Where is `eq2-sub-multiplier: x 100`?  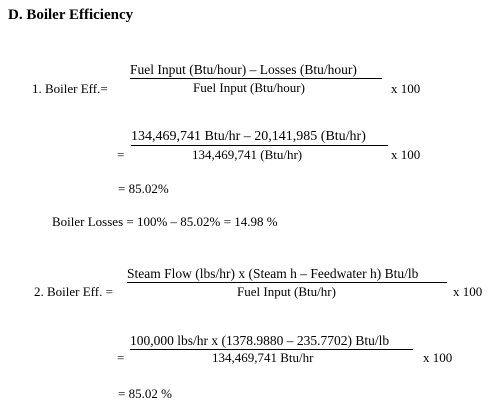
eq2-sub-multiplier: x 100 is located at coordinates (438, 357).